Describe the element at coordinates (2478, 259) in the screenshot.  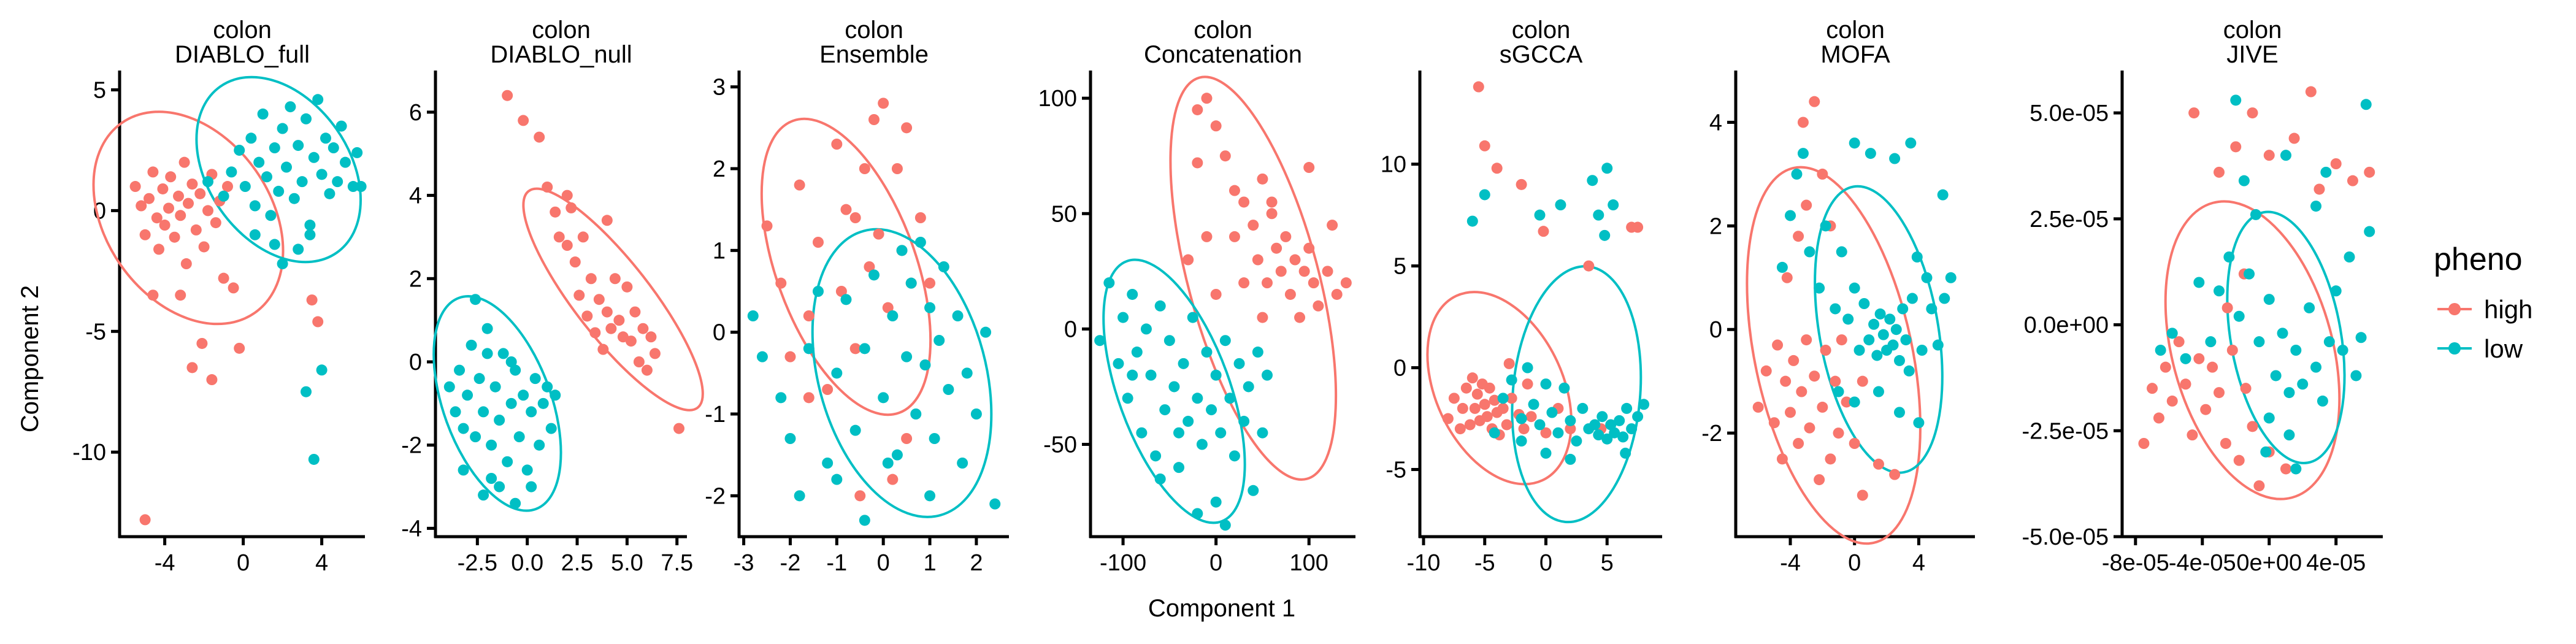
I see `legend-title: pheno` at that location.